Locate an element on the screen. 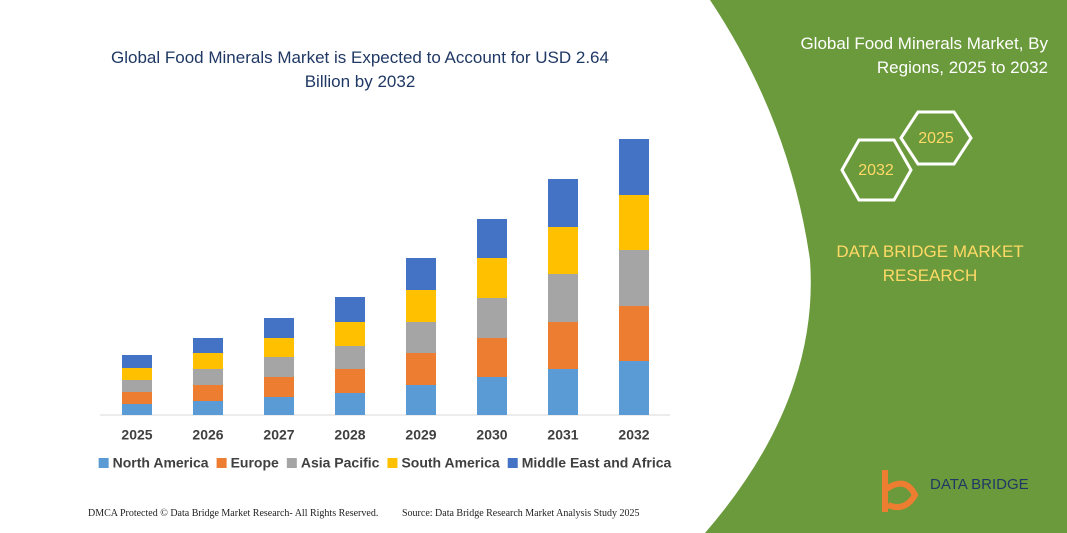 Image resolution: width=1067 pixels, height=533 pixels. legend-label: North America is located at coordinates (161, 463).